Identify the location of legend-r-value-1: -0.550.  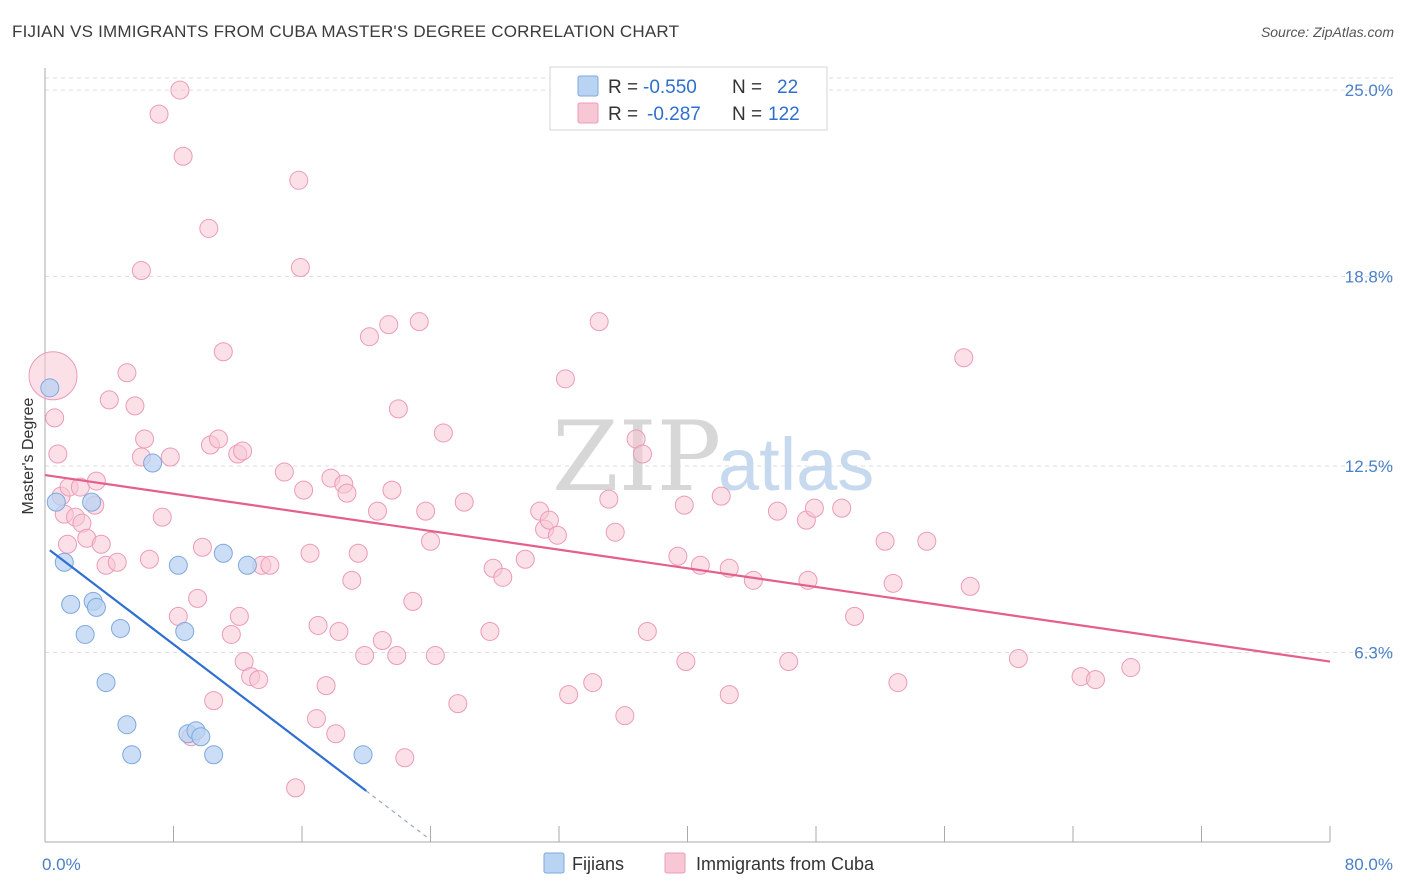
(670, 87).